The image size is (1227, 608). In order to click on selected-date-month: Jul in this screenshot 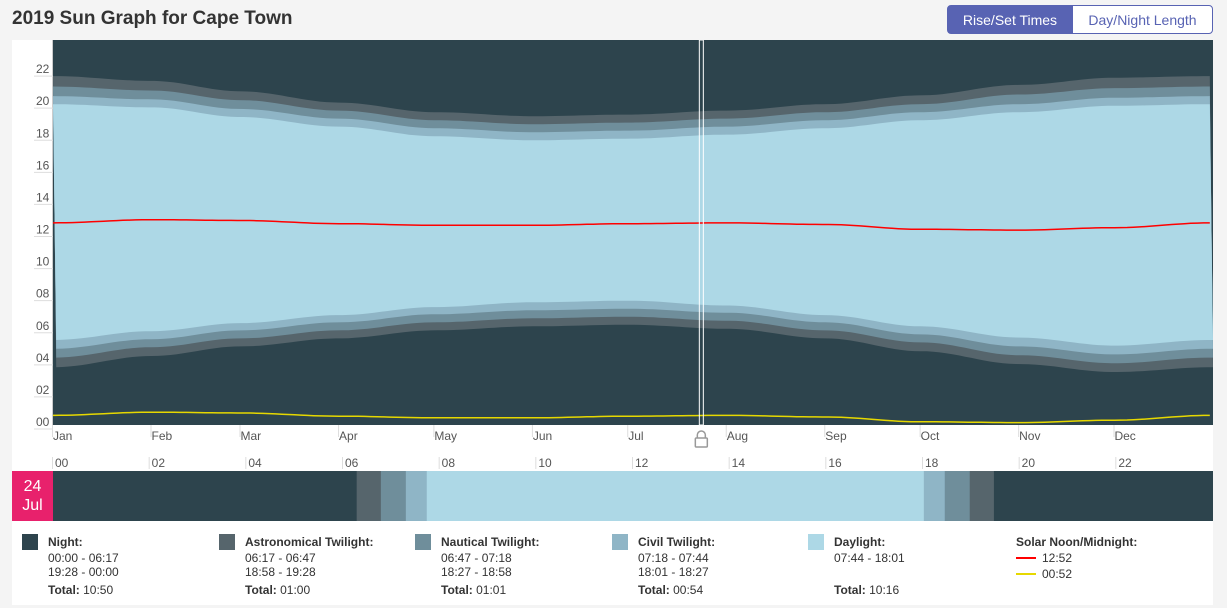, I will do `click(32, 505)`.